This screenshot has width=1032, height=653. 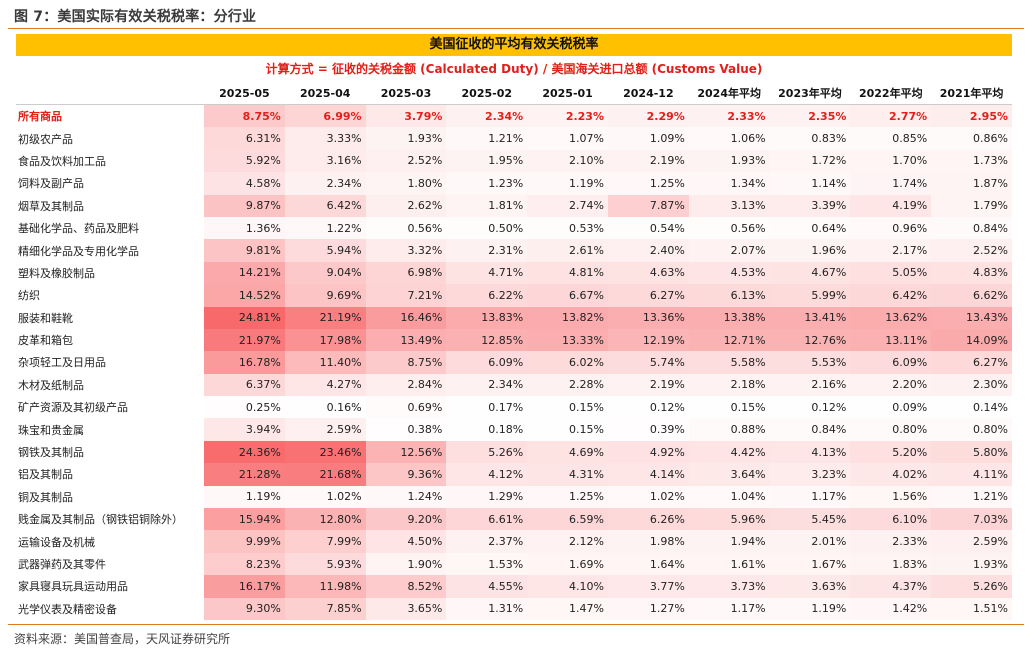 I want to click on rate-cell: 21.28%, so click(x=244, y=474).